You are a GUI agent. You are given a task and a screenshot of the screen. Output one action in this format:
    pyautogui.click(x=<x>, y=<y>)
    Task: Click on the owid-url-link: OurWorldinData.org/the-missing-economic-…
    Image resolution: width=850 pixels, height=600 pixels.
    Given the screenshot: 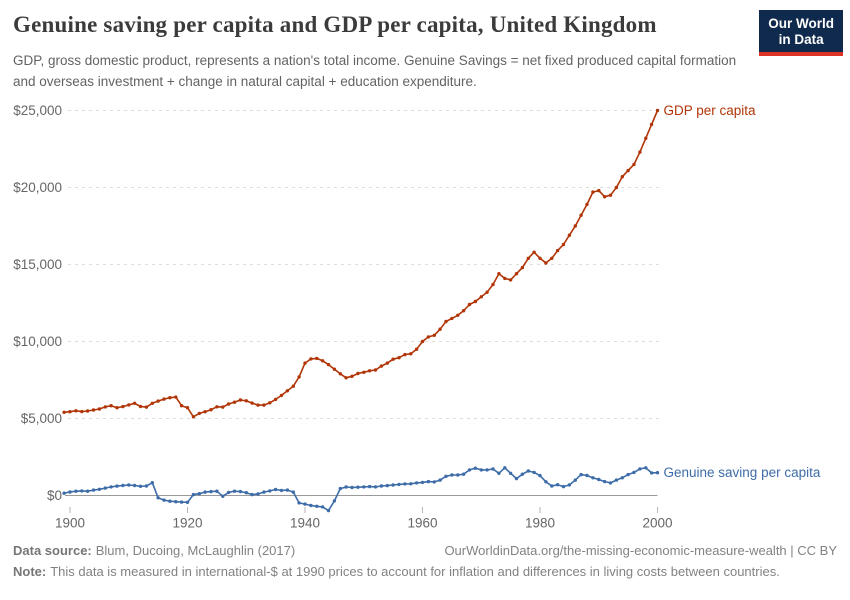 What is the action you would take?
    pyautogui.click(x=640, y=550)
    